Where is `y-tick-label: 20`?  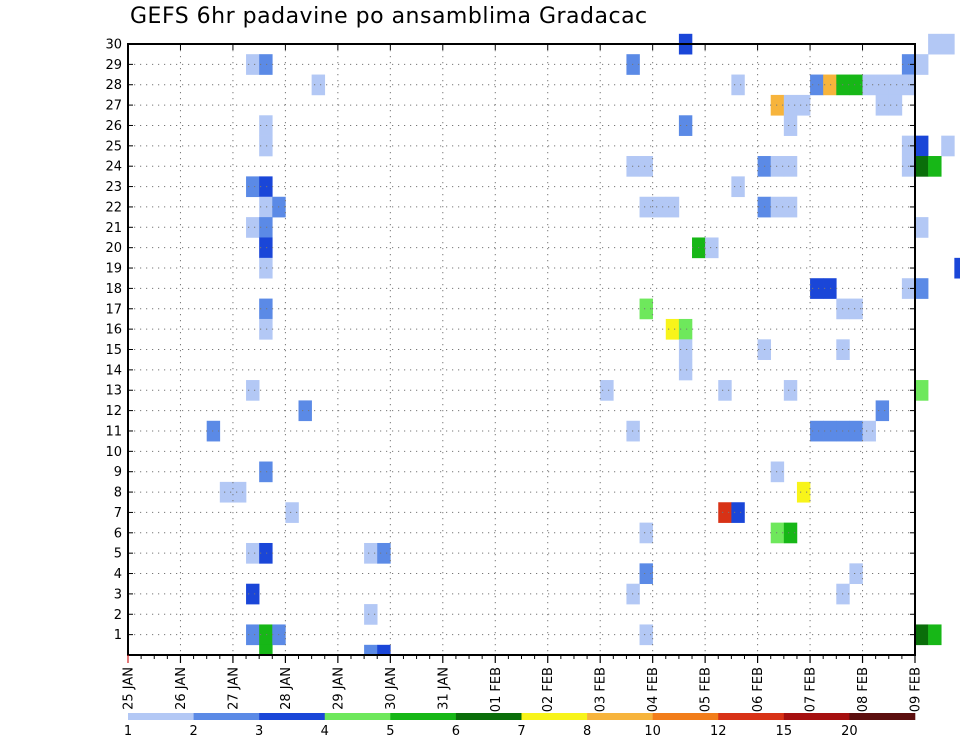
y-tick-label: 20 is located at coordinates (113, 248).